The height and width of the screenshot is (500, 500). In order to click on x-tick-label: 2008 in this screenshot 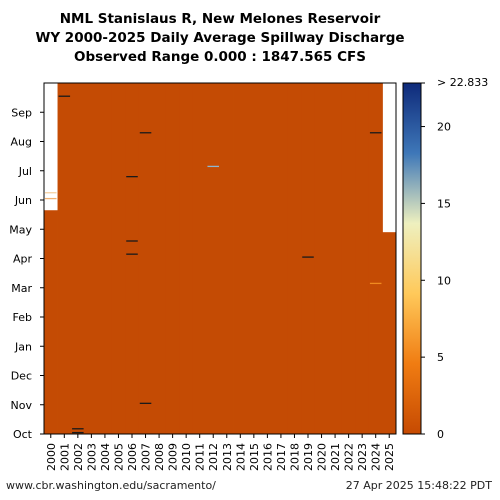, I will do `click(159, 457)`.